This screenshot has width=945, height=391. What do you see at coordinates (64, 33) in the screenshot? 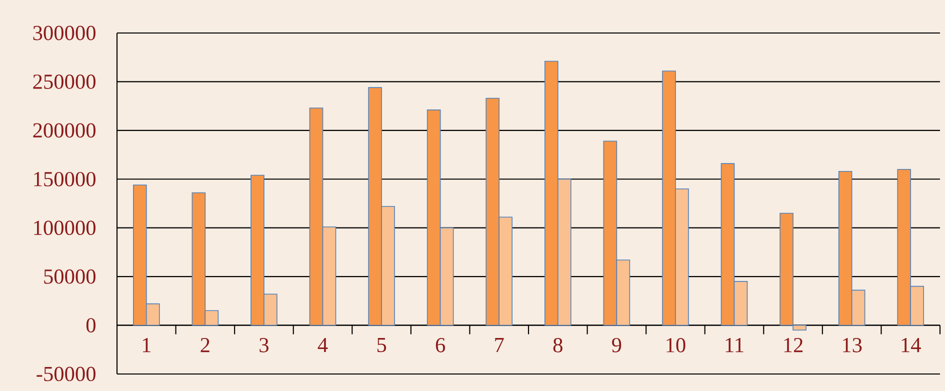
I see `y-tick-label: 300000` at bounding box center [64, 33].